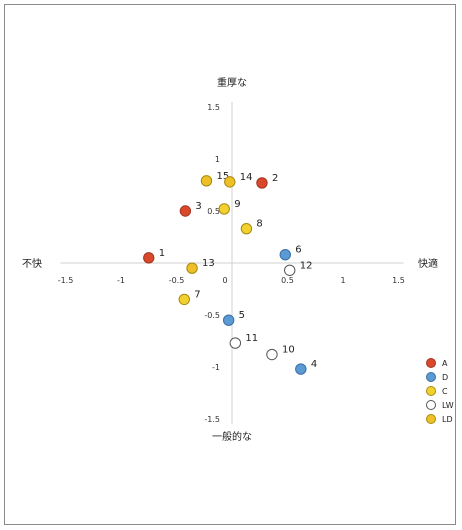  Describe the element at coordinates (177, 280) in the screenshot. I see `x-tick-label: -0.5` at that location.